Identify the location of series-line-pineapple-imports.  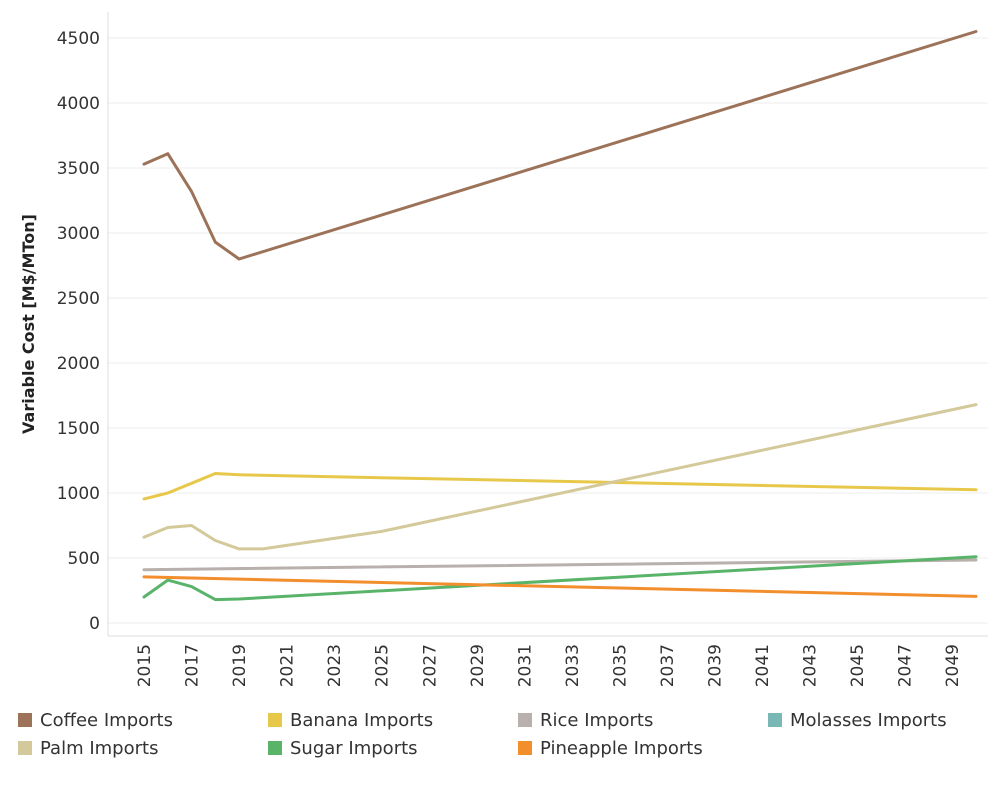
(560, 586).